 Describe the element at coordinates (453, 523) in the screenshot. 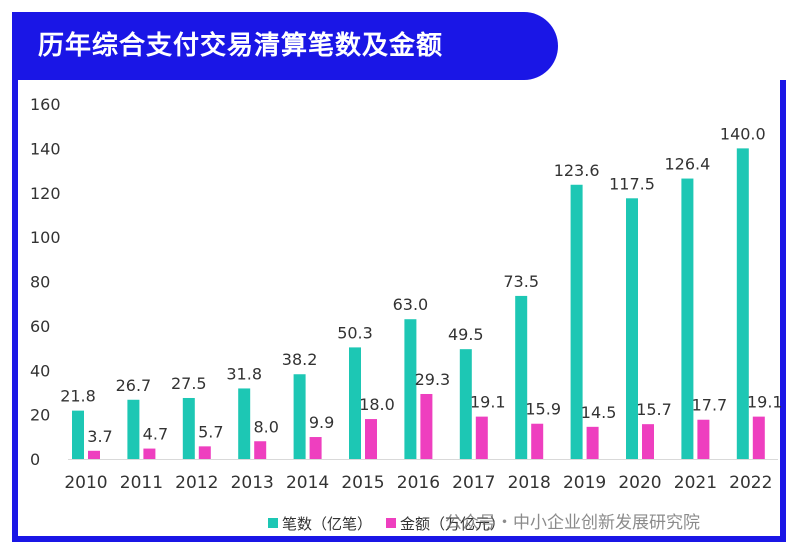

I see `legend-label-amount: 金额（万亿元）` at that location.